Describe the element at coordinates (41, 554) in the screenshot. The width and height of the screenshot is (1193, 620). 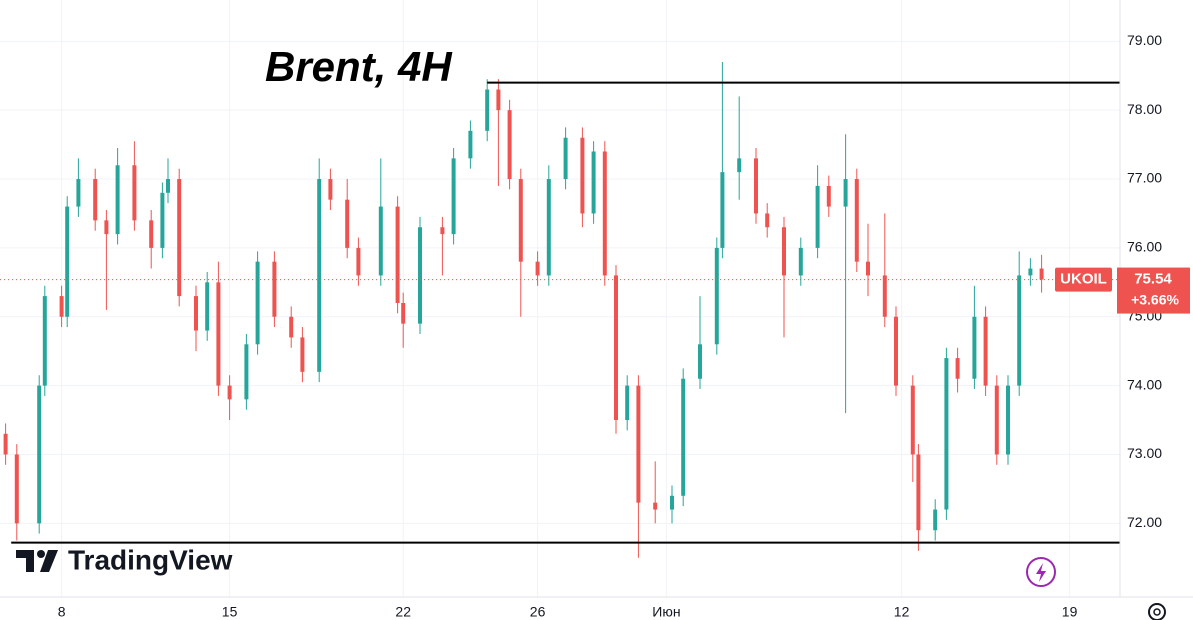
I see `logo-dot` at that location.